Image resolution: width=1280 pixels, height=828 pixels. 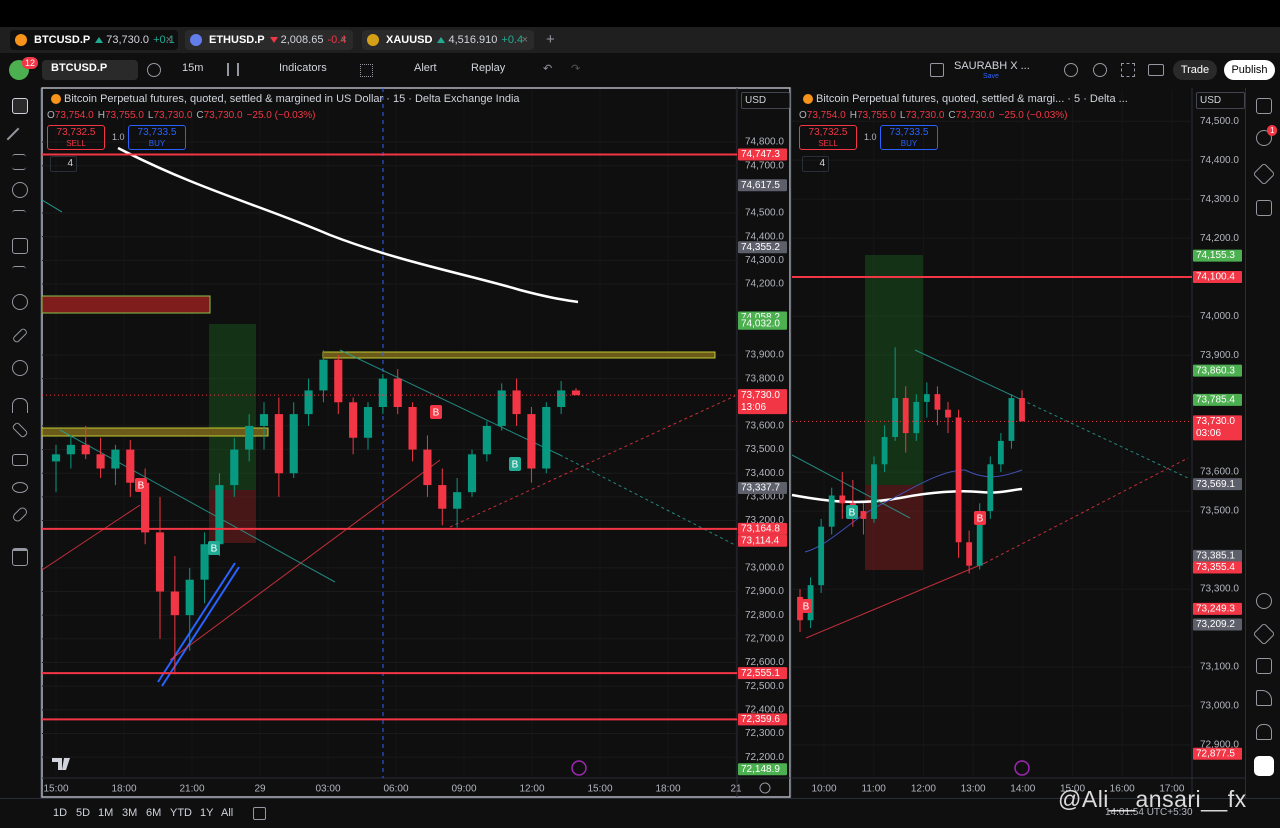 What do you see at coordinates (20, 190) in the screenshot?
I see `pattern-tool` at bounding box center [20, 190].